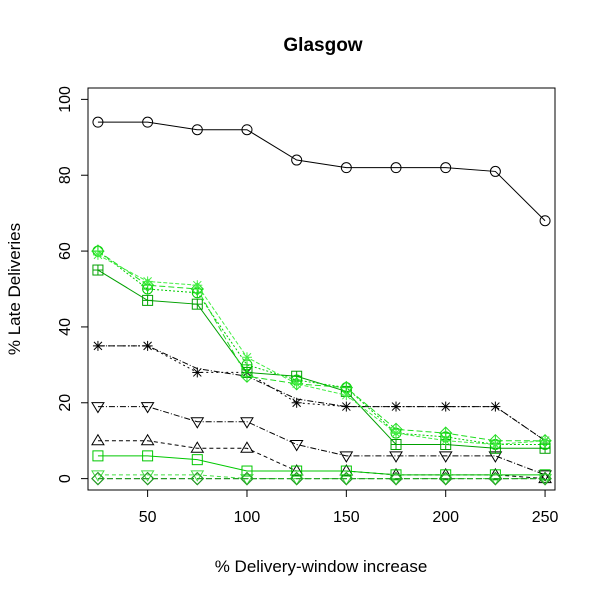 This screenshot has width=600, height=600. What do you see at coordinates (346, 517) in the screenshot?
I see `x-tick-label: 150` at bounding box center [346, 517].